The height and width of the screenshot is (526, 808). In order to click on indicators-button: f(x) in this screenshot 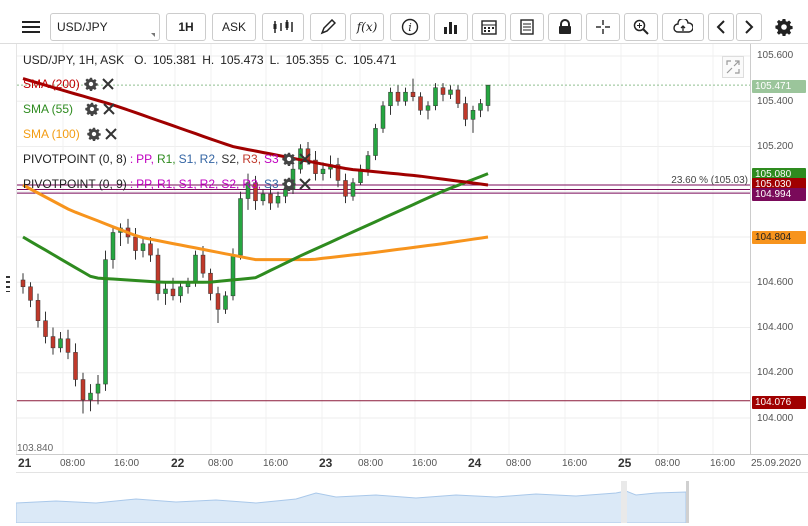, I will do `click(367, 27)`.